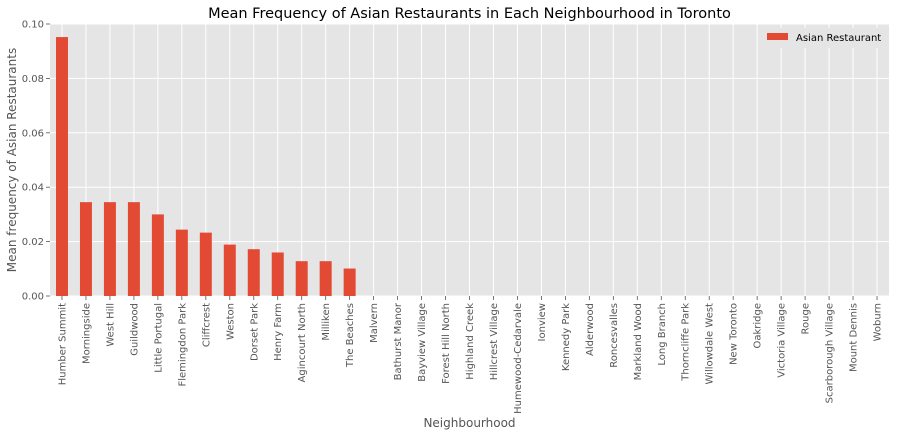 The height and width of the screenshot is (437, 901). What do you see at coordinates (782, 340) in the screenshot?
I see `x-tick-label: Victoria Village` at bounding box center [782, 340].